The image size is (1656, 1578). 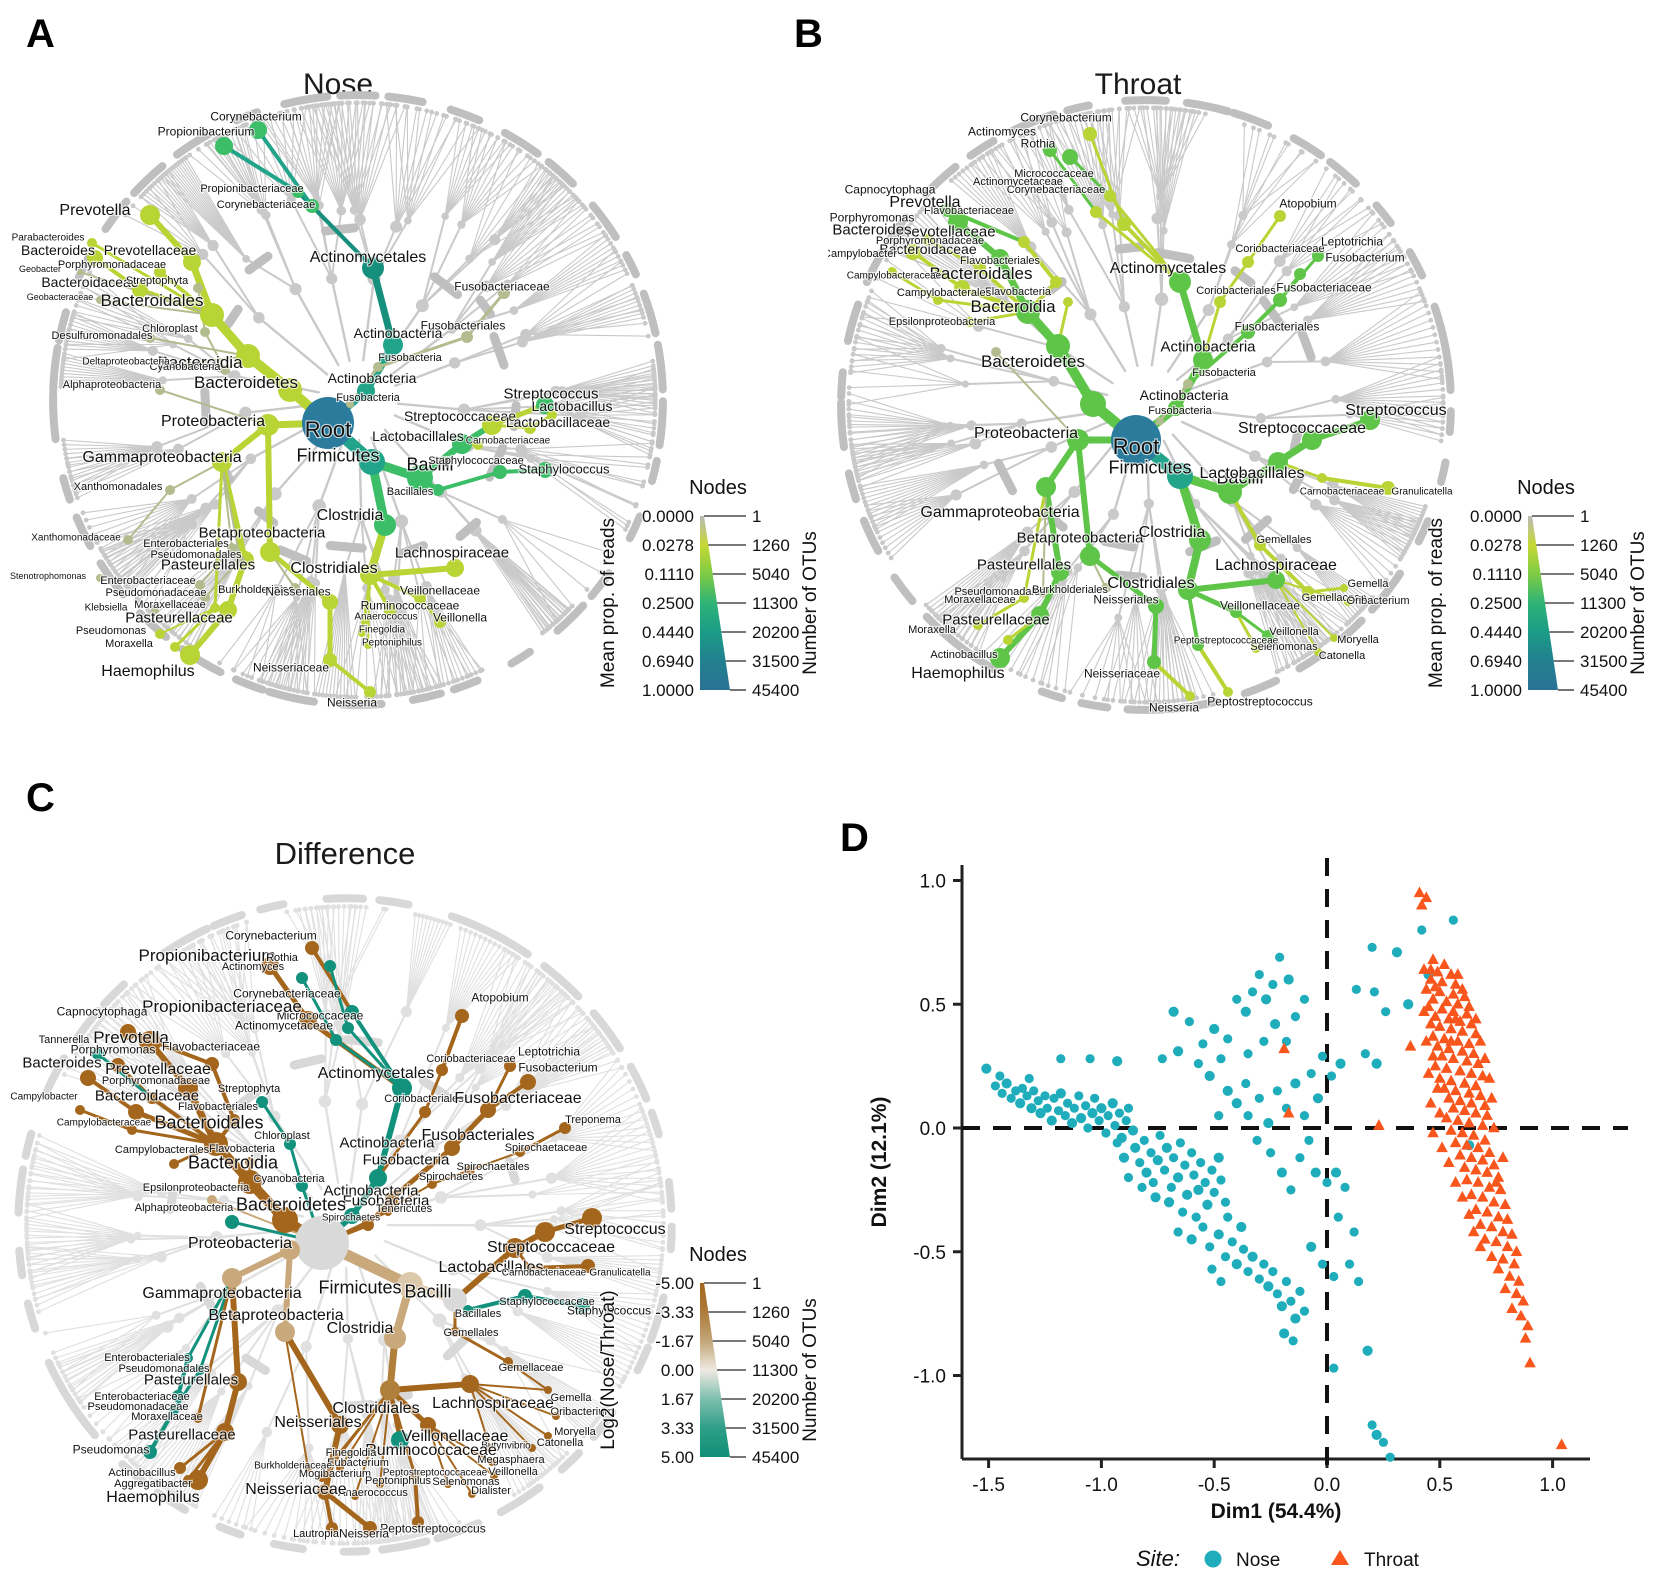 I want to click on taxon-label: Prevotellaceae, so click(x=150, y=250).